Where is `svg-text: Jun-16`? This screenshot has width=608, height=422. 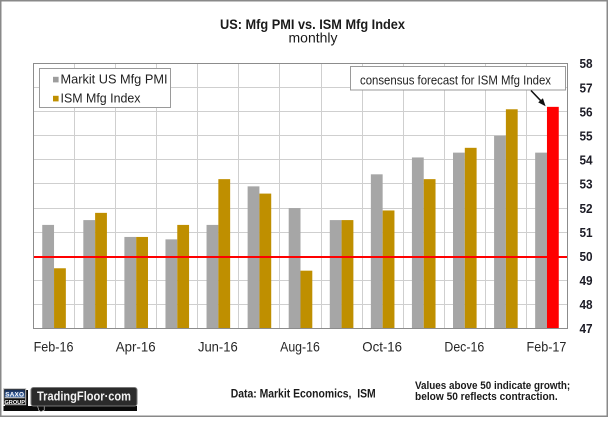
svg-text: Jun-16 is located at coordinates (218, 346).